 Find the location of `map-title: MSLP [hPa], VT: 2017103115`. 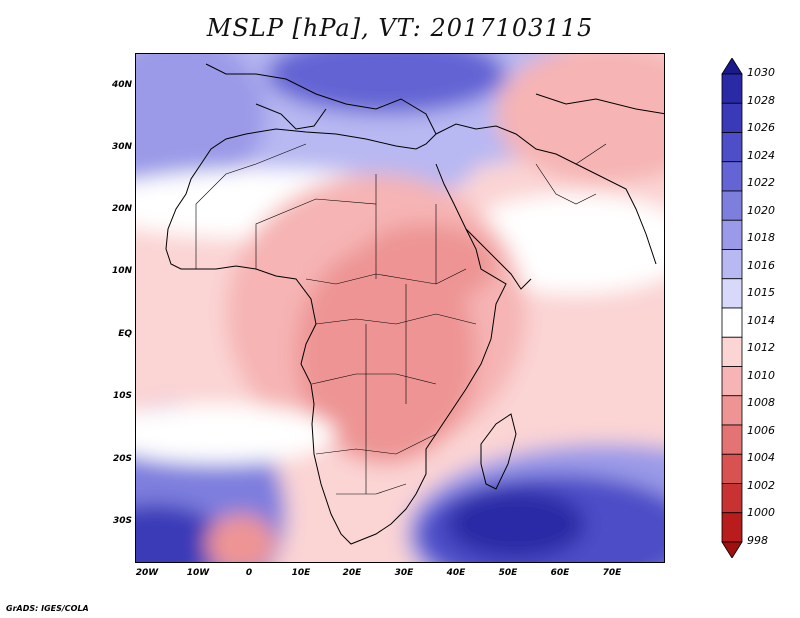

map-title: MSLP [hPa], VT: 2017103115 is located at coordinates (400, 28).